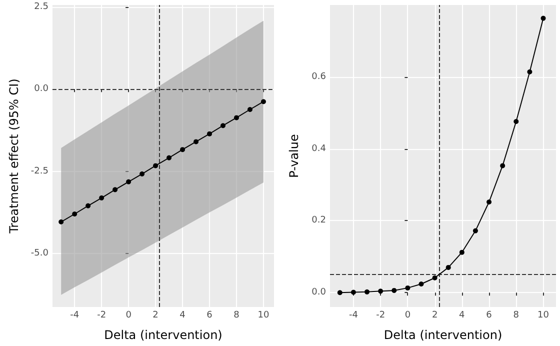 The height and width of the screenshot is (346, 560). What do you see at coordinates (41, 7) in the screenshot?
I see `y-tick-label: 2.5` at bounding box center [41, 7].